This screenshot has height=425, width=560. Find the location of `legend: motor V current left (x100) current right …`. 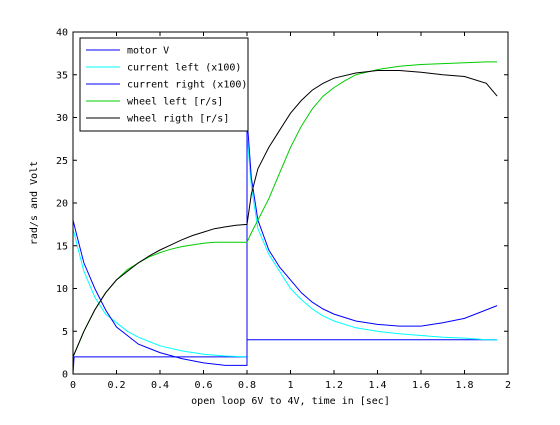

legend: motor V current left (x100) current right … is located at coordinates (164, 84).